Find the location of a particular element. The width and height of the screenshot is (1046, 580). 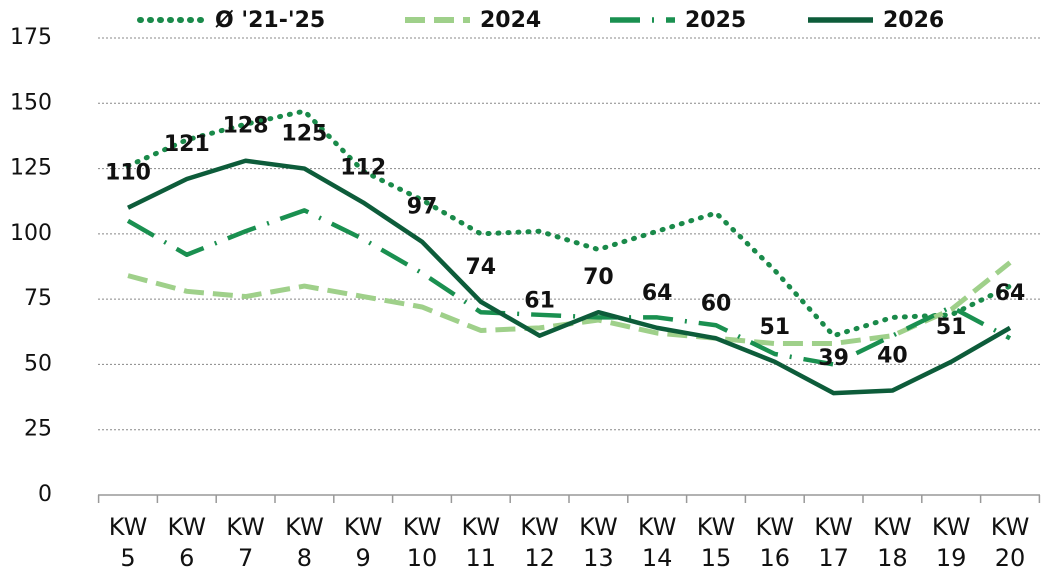

y-tick-label: 150 is located at coordinates (31, 102).